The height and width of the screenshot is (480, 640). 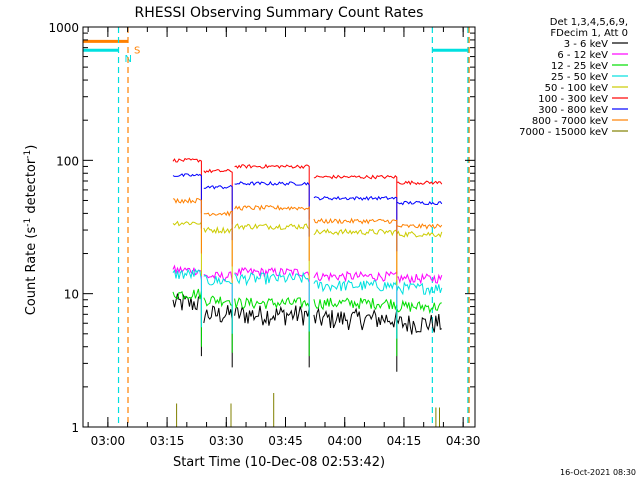 What do you see at coordinates (31, 147) in the screenshot?
I see `y-axis-label-end: )` at bounding box center [31, 147].